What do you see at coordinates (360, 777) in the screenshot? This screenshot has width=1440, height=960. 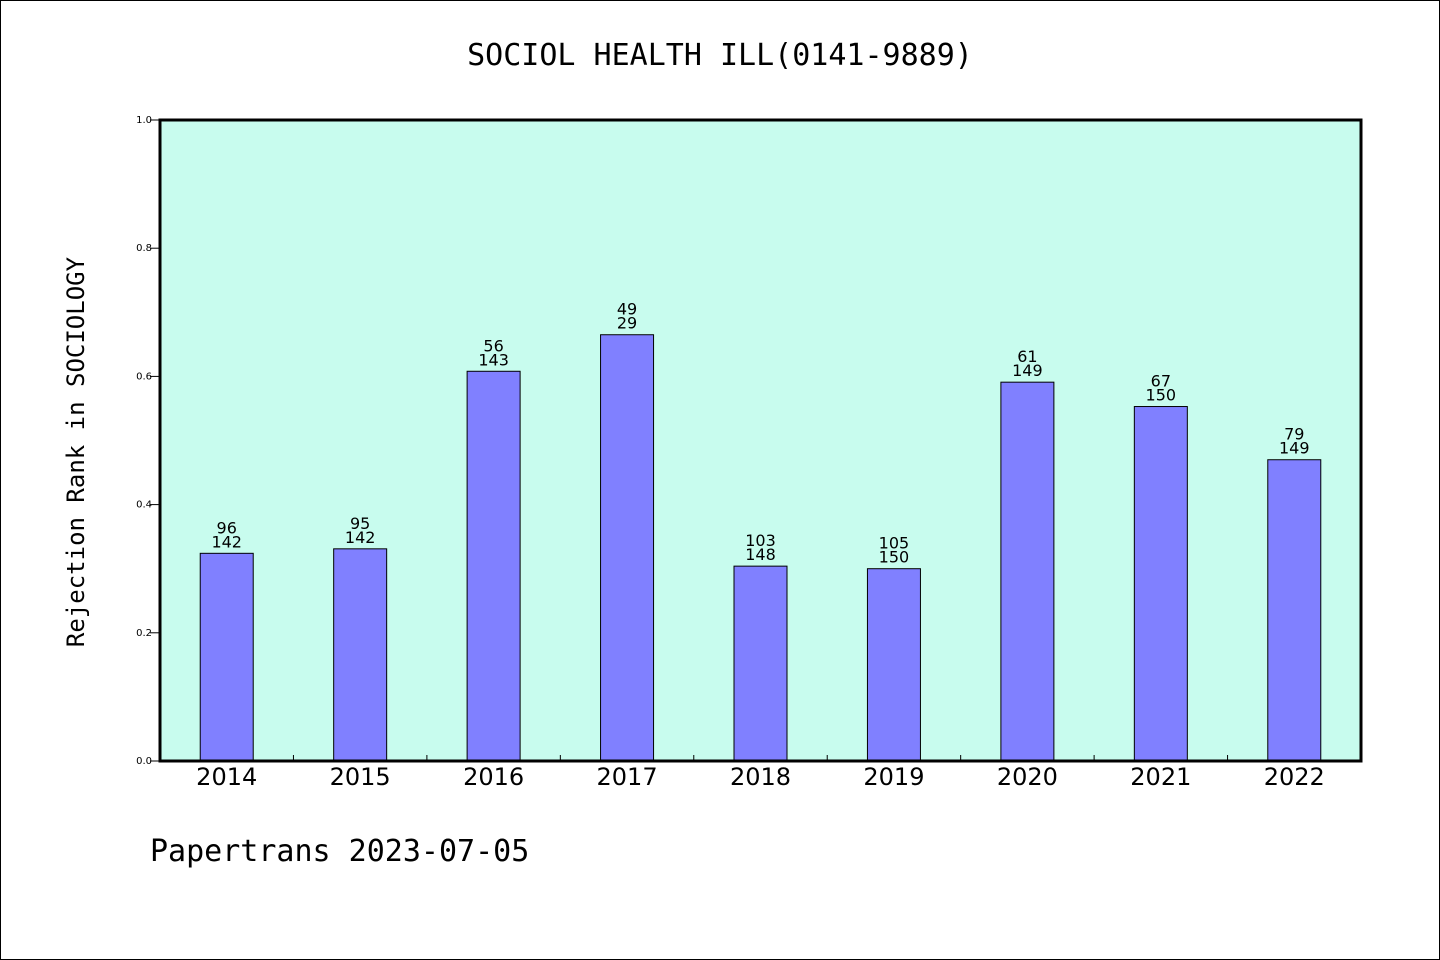 I see `x-tick-label: 2015` at bounding box center [360, 777].